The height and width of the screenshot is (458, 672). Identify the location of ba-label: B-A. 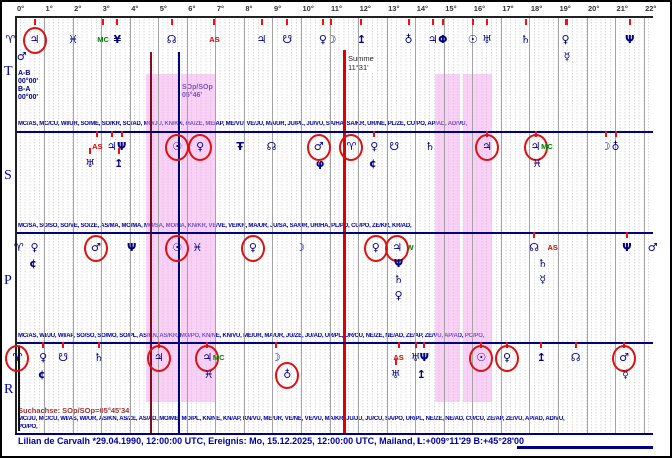
(24, 89).